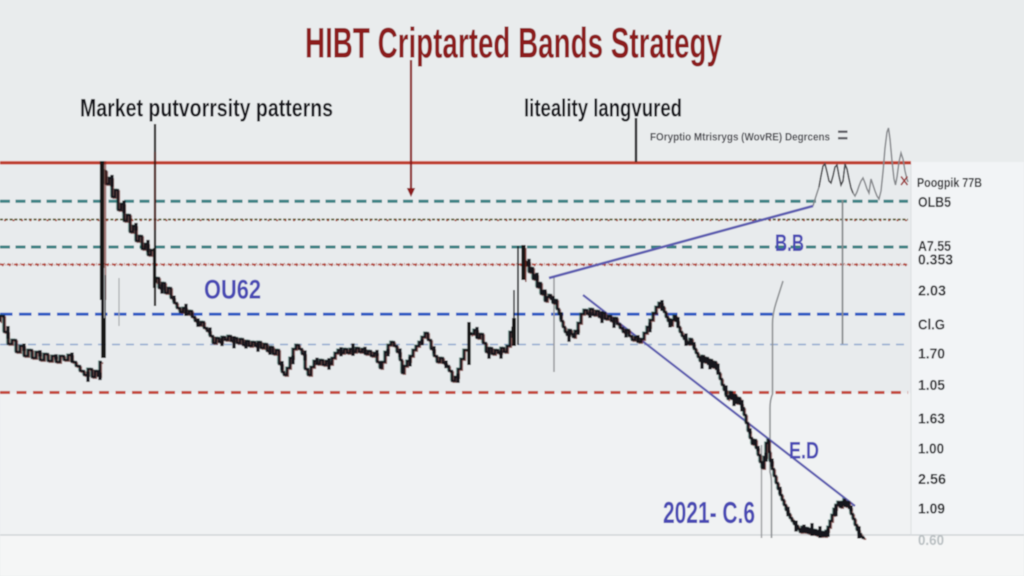  What do you see at coordinates (513, 44) in the screenshot?
I see `svg-text: HIBT Criptarted Bands Strategy` at bounding box center [513, 44].